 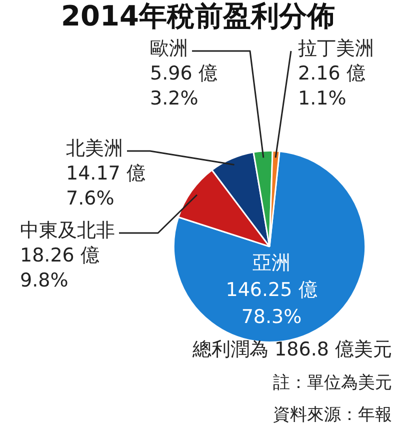 I want to click on text: 總利潤為 186.8 億美元, so click(x=292, y=349).